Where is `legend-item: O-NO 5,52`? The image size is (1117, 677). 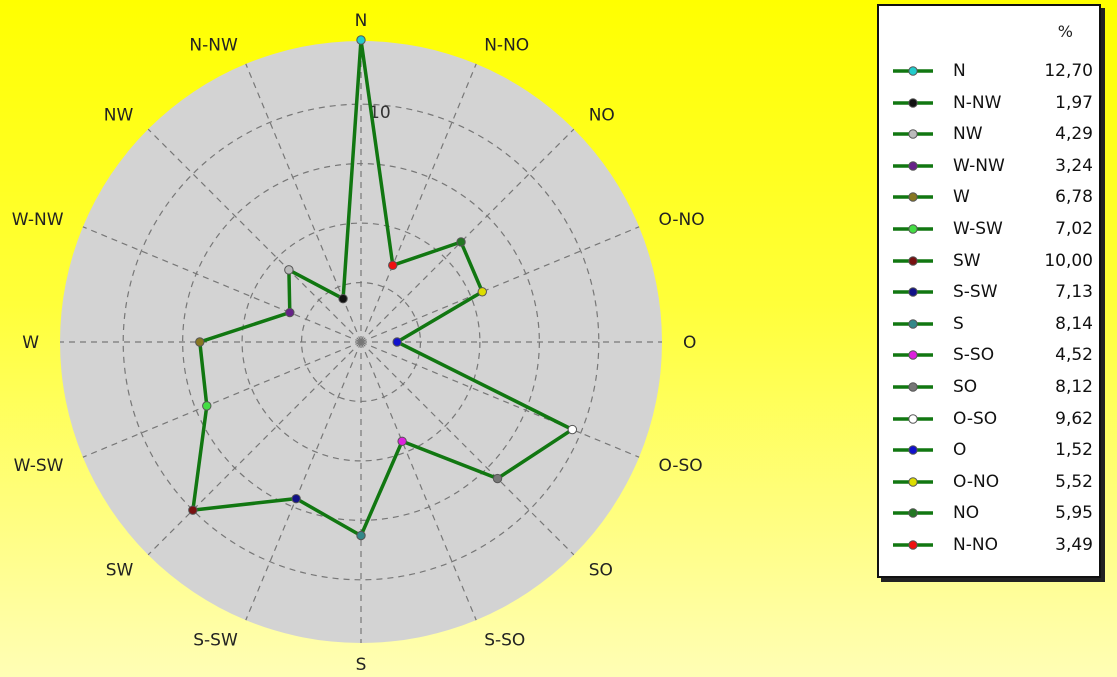
legend-item: O-NO 5,52 is located at coordinates (989, 483).